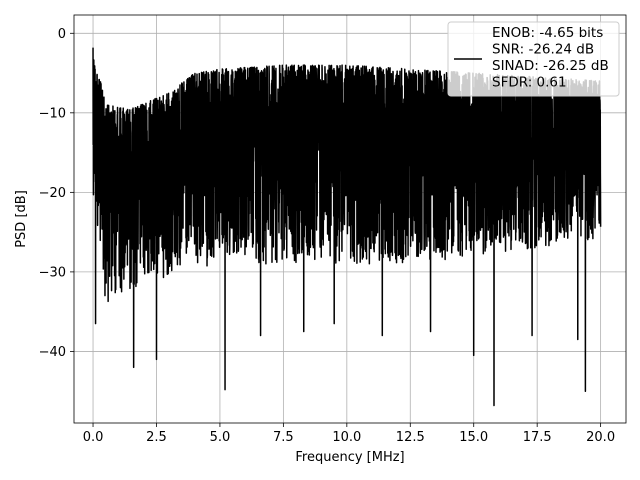 This screenshot has width=640, height=480. Describe the element at coordinates (543, 50) in the screenshot. I see `legend-entry-snr: SNR: -26.24 dB` at that location.